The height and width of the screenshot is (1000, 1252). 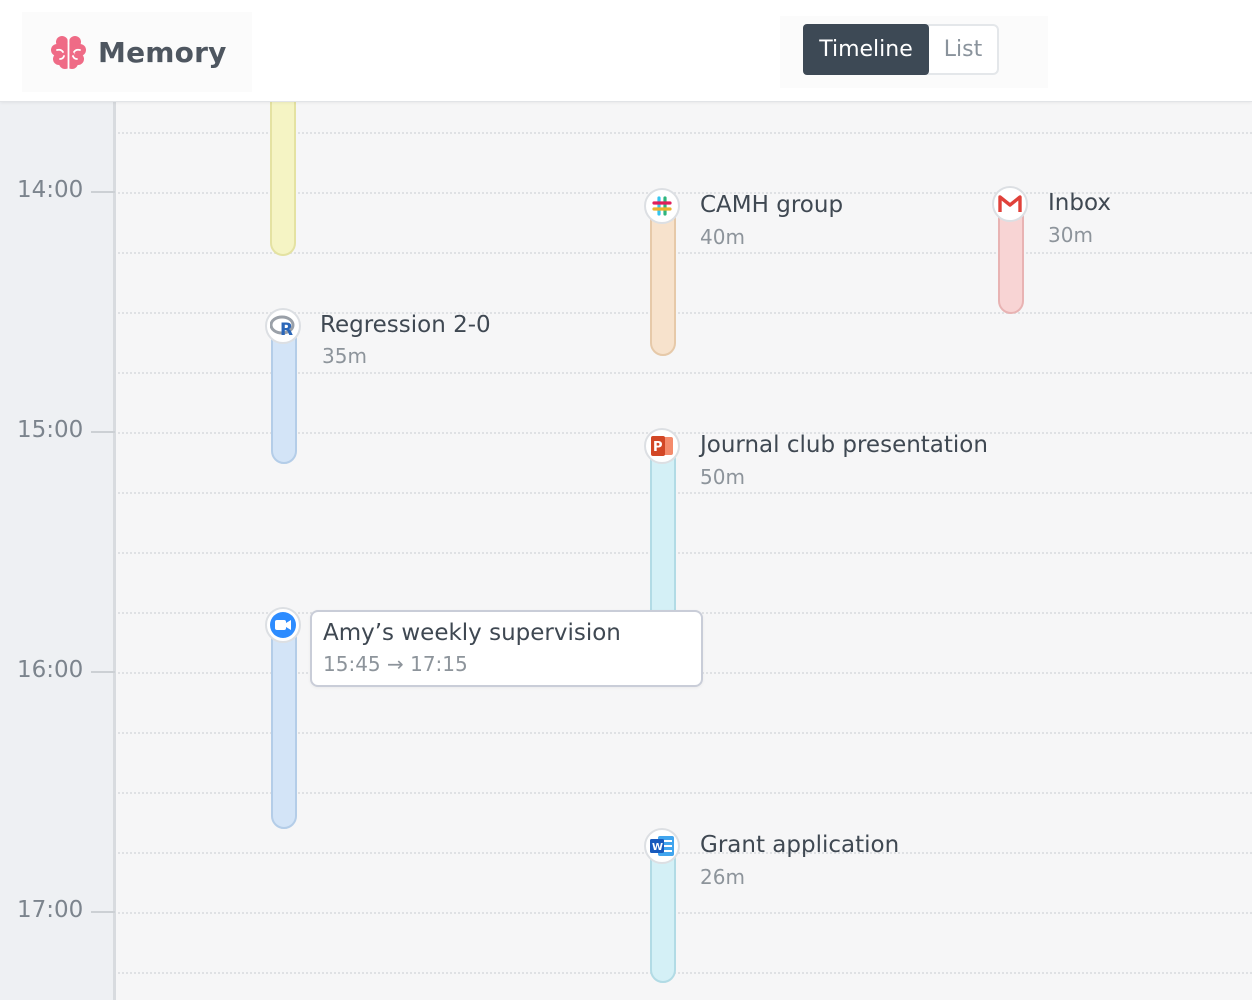 What do you see at coordinates (395, 664) in the screenshot?
I see `tooltip-time-range: 15:45 → 17:15` at bounding box center [395, 664].